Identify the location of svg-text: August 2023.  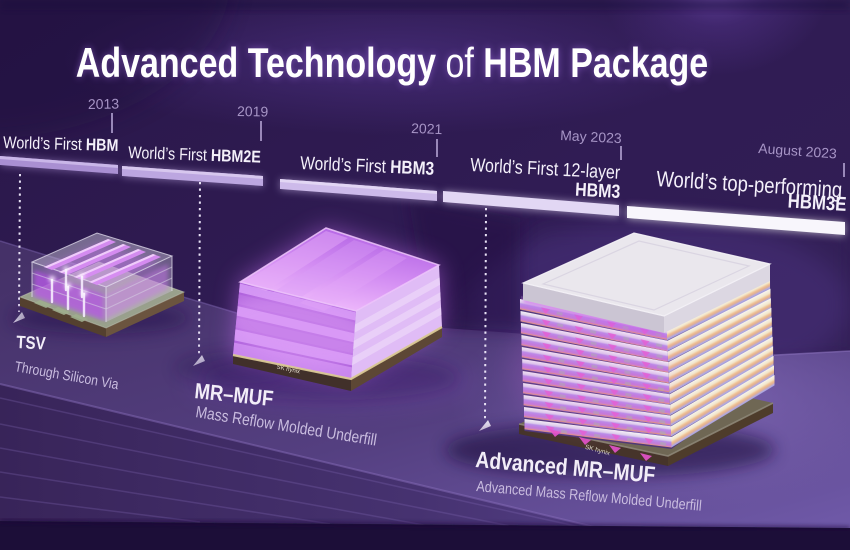
(798, 150).